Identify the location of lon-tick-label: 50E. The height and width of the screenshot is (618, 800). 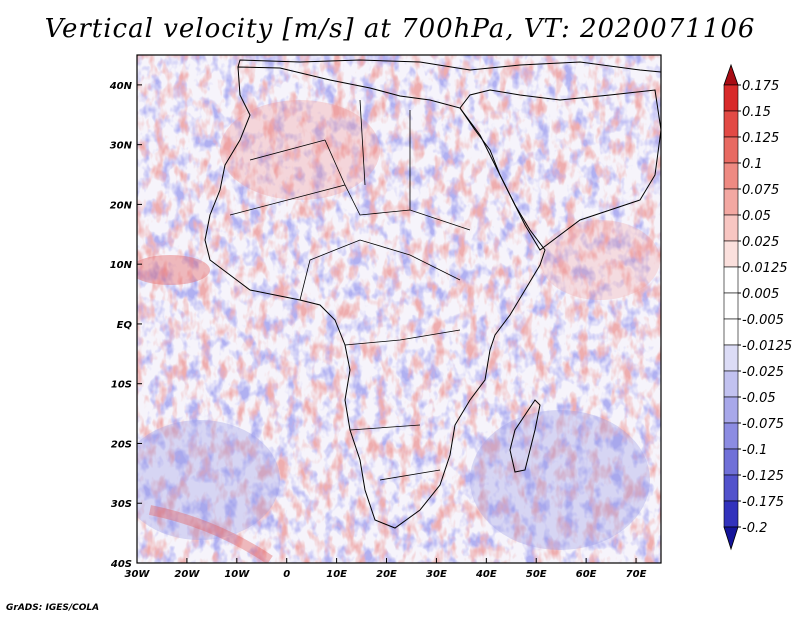
(536, 574).